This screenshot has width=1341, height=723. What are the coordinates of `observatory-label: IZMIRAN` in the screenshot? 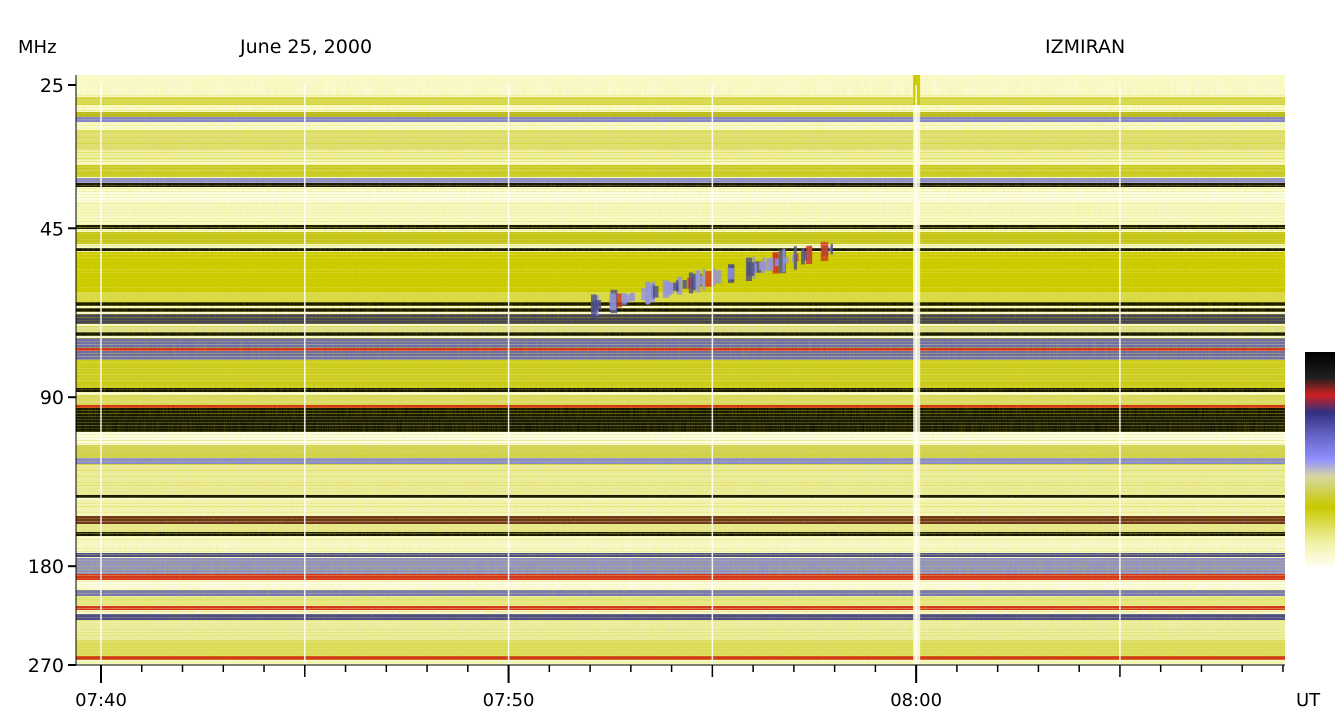 It's located at (1085, 47).